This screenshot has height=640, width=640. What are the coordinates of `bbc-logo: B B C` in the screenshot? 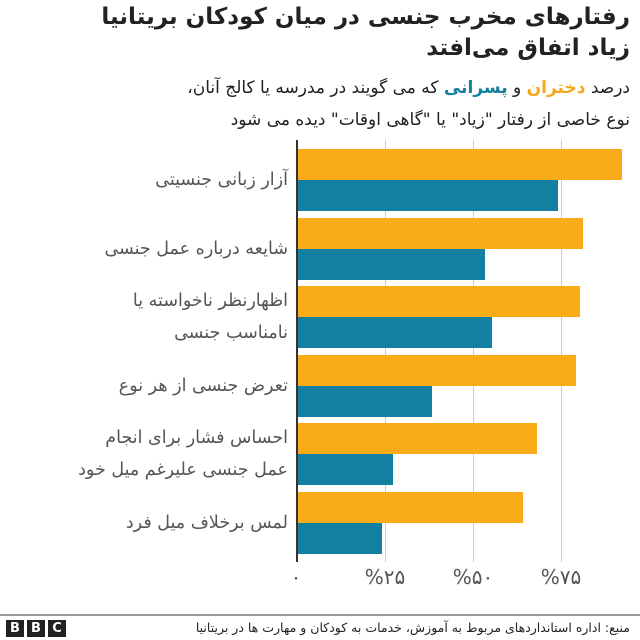 It's located at (36, 628).